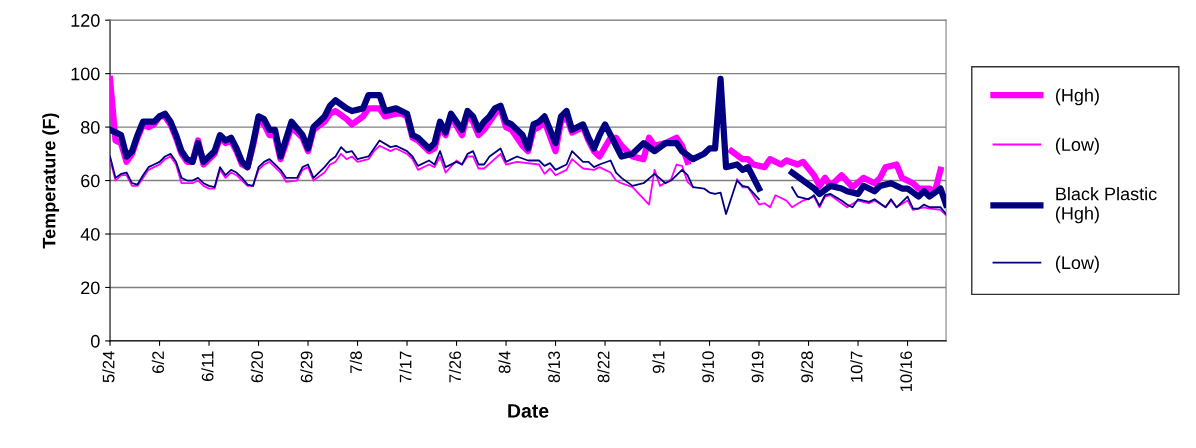 The image size is (1196, 448). What do you see at coordinates (708, 367) in the screenshot?
I see `x-tick-label: 9/10` at bounding box center [708, 367].